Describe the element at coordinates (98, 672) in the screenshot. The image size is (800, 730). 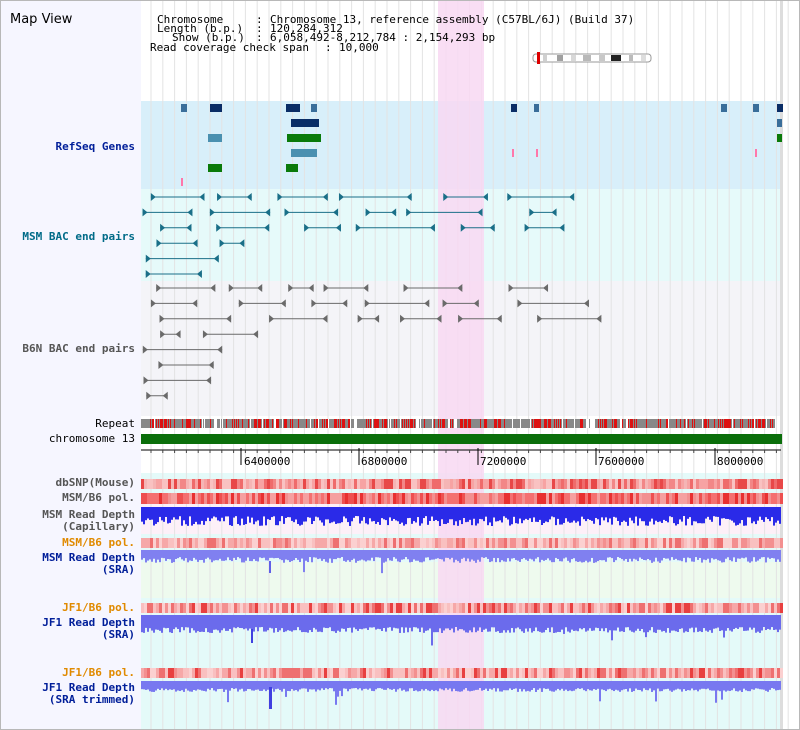
I see `track-label-jf1-b6-pol-2: JF1/B6 pol.` at that location.